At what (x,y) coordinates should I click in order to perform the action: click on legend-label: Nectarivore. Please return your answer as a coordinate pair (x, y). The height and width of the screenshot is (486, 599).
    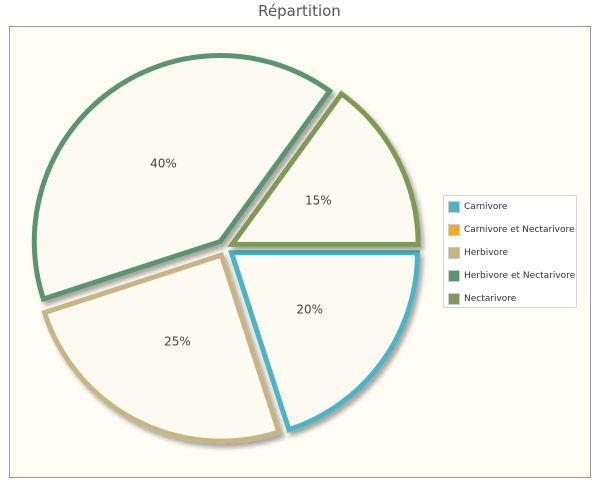
    Looking at the image, I should click on (490, 299).